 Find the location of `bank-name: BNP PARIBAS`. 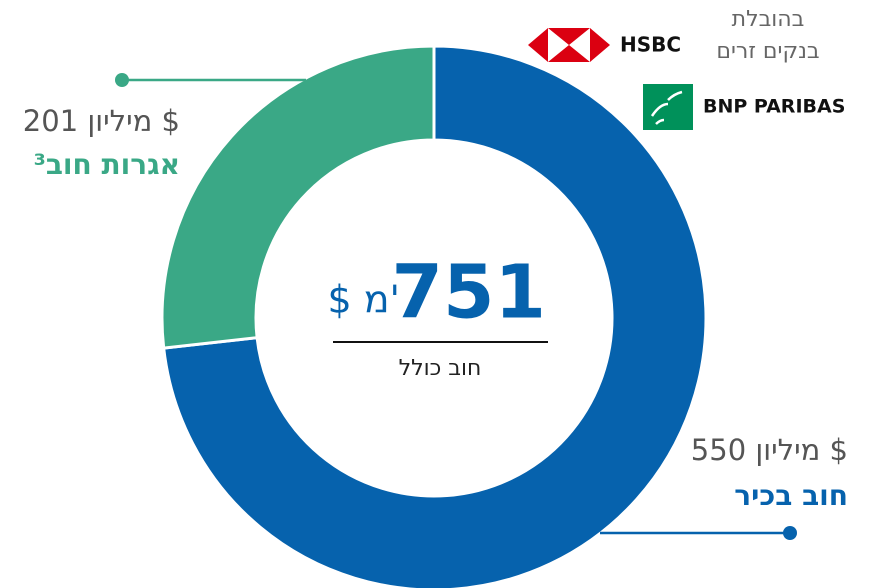

bank-name: BNP PARIBAS is located at coordinates (774, 107).